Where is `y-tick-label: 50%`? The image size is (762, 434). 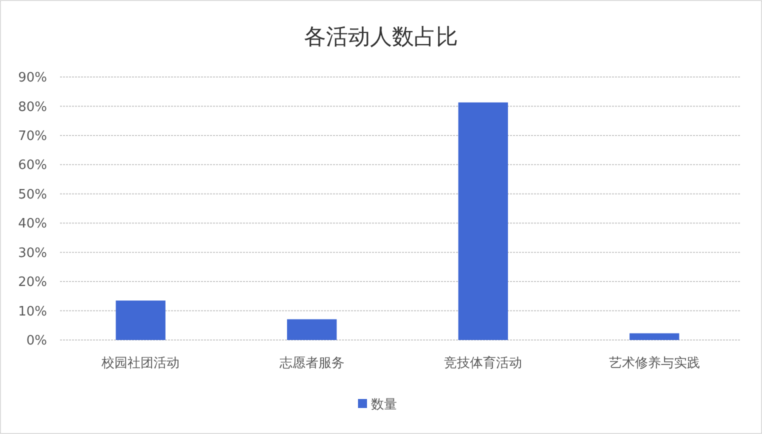 y-tick-label: 50% is located at coordinates (32, 194).